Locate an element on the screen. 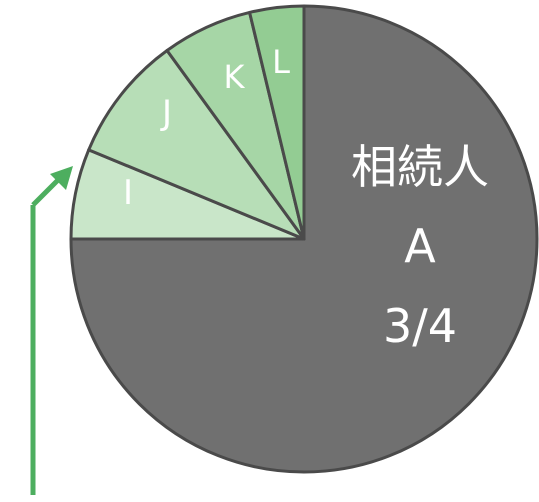 The image size is (539, 502). slice-label-K: K is located at coordinates (235, 77).